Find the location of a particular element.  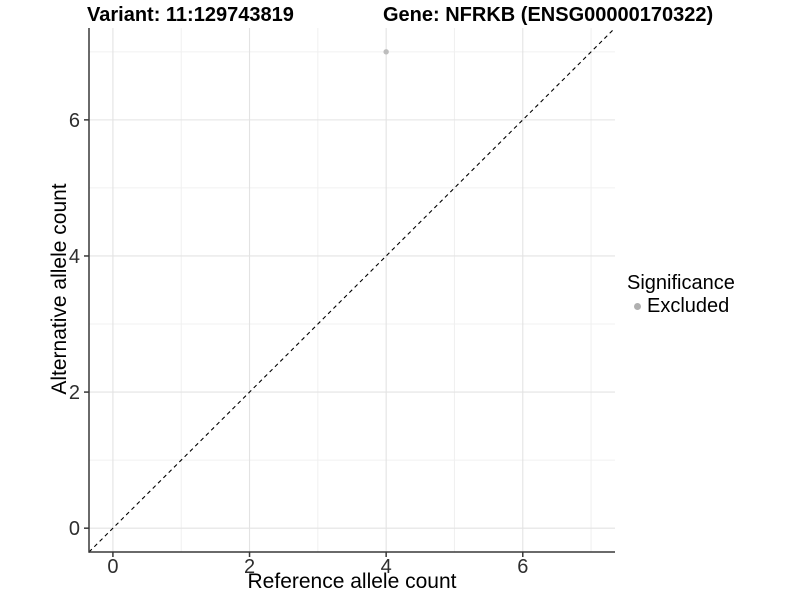

x-tick-label: 2 is located at coordinates (249, 567).